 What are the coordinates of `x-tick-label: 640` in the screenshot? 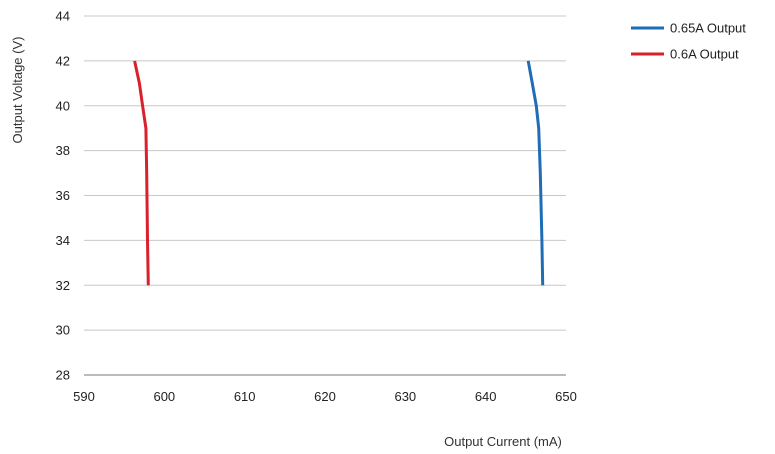 It's located at (486, 396).